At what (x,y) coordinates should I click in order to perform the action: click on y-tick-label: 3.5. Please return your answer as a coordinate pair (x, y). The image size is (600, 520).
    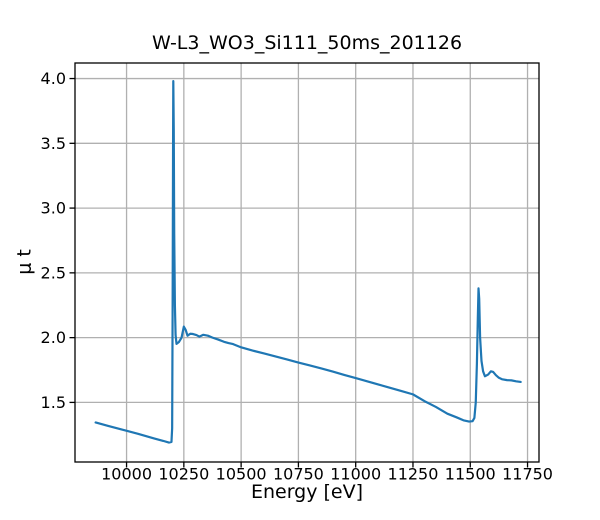
    Looking at the image, I should click on (53, 143).